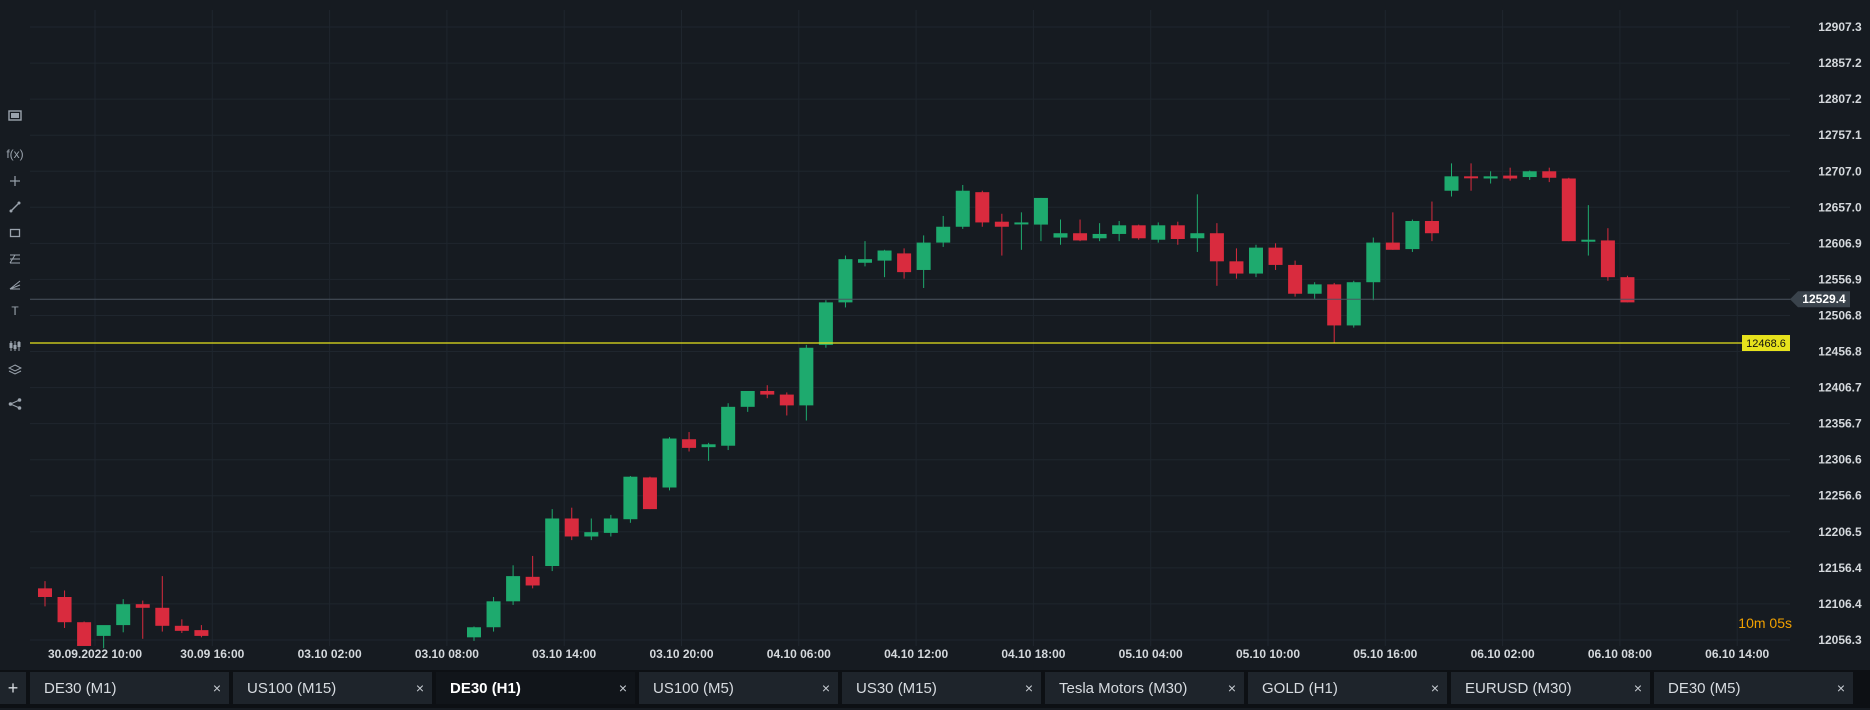  I want to click on chart-tab: Tesla Motors (M30) ×, so click(1144, 688).